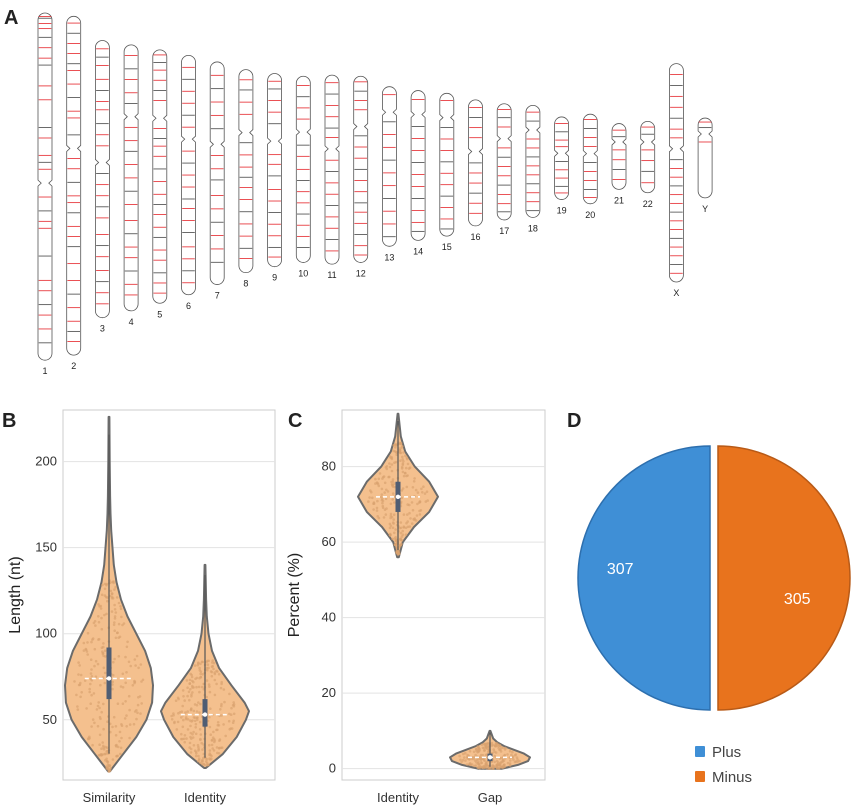 This screenshot has width=858, height=810. What do you see at coordinates (361, 273) in the screenshot?
I see `chromosome-label: 12` at bounding box center [361, 273].